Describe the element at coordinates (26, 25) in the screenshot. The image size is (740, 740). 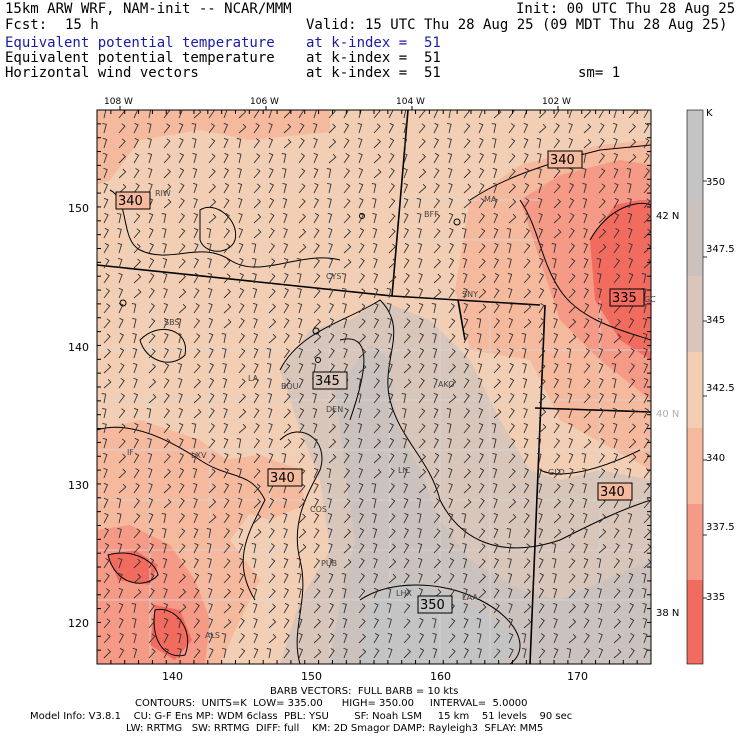
I see `forecast-label: Fcst:` at that location.